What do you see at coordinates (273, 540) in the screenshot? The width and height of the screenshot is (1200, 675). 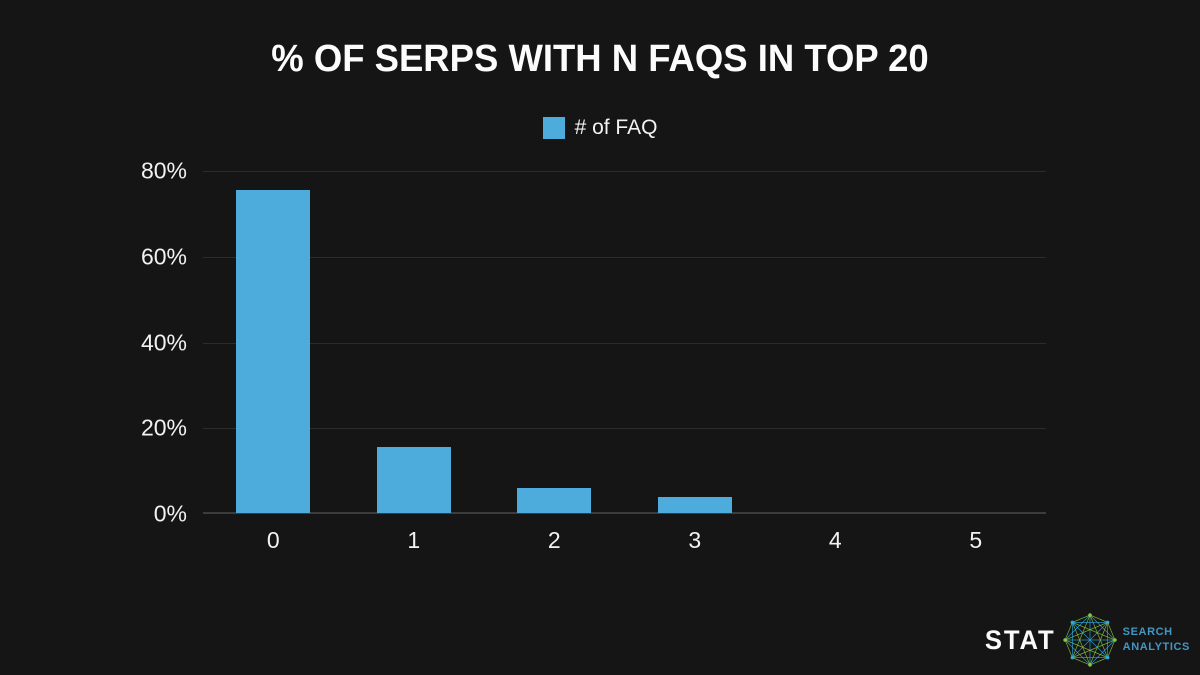 I see `x-axis-label: 0` at bounding box center [273, 540].